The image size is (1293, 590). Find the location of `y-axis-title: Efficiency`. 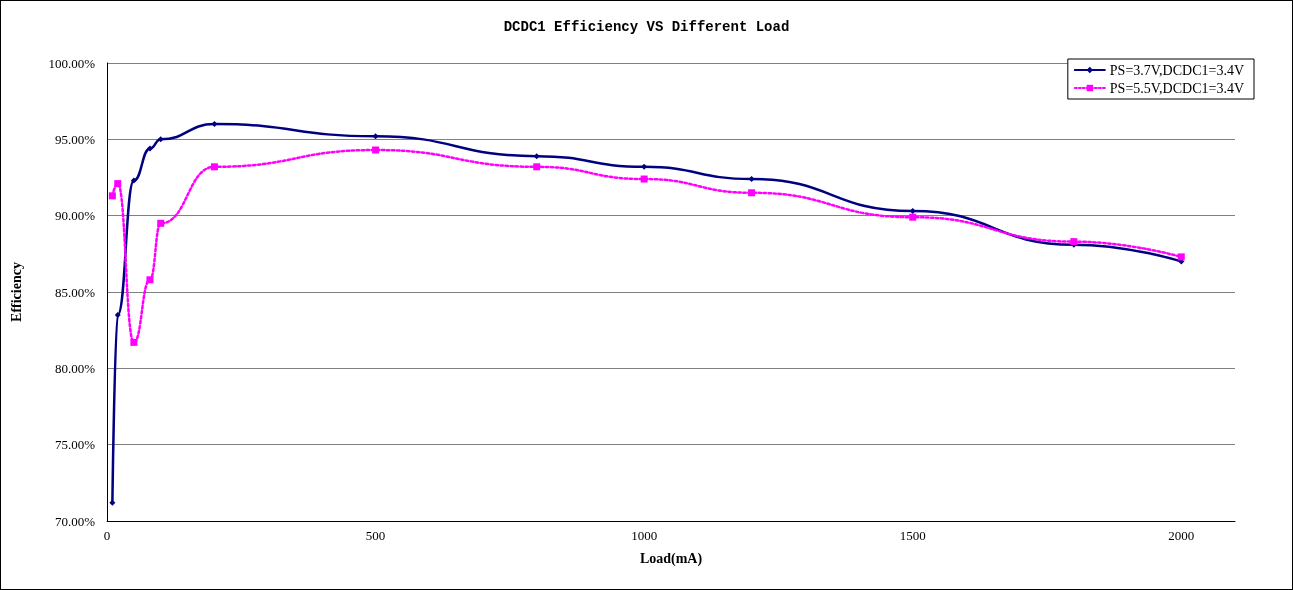

y-axis-title: Efficiency is located at coordinates (16, 292).